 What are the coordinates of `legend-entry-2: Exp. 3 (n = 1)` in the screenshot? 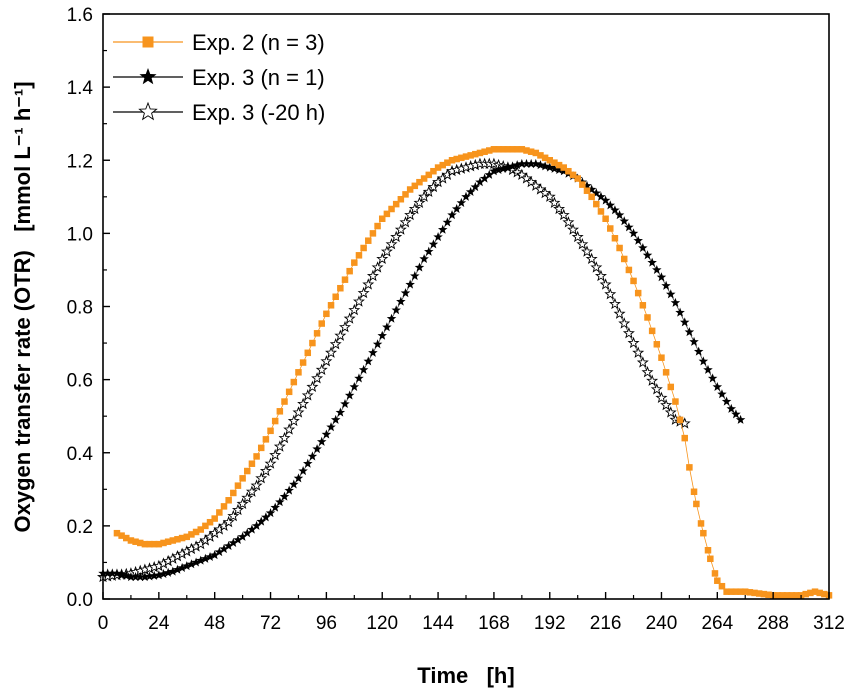 It's located at (219, 77).